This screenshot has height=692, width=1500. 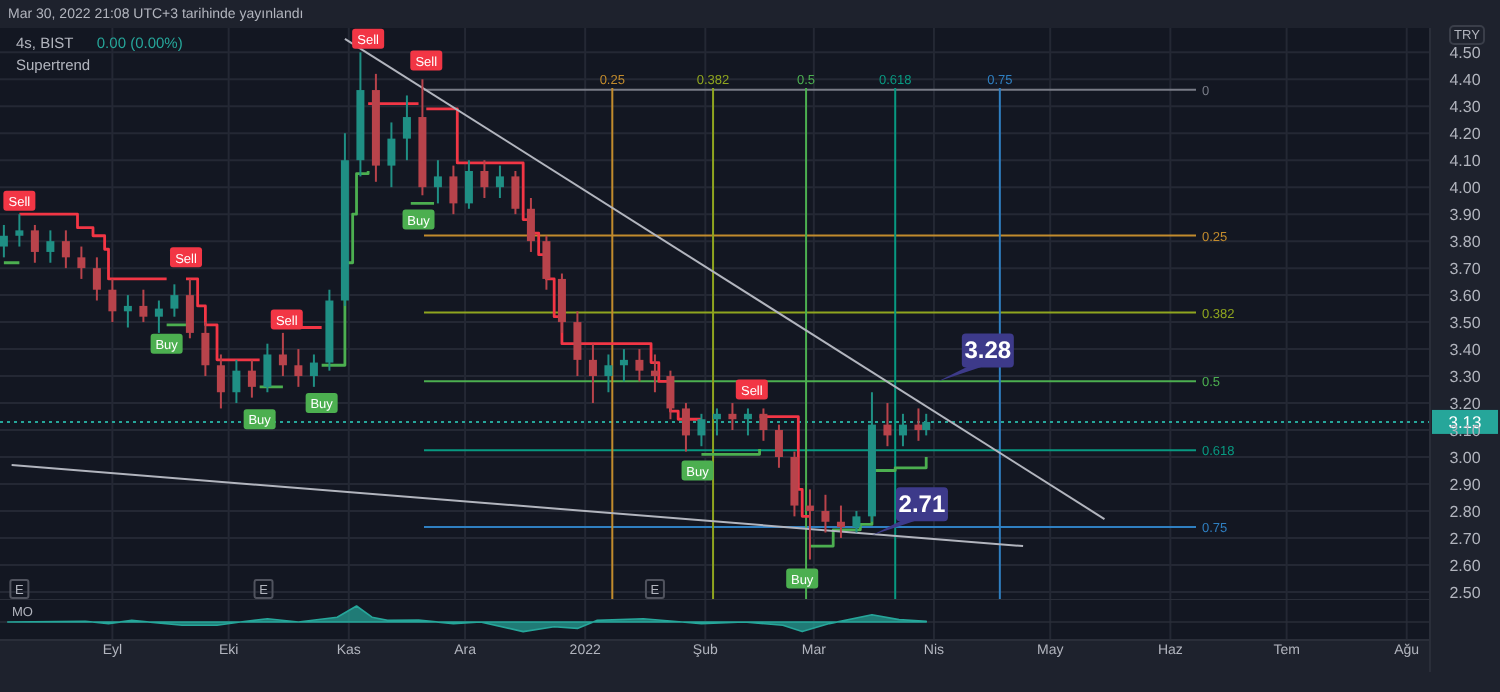 What do you see at coordinates (1465, 188) in the screenshot?
I see `y-tick-label: 4.00` at bounding box center [1465, 188].